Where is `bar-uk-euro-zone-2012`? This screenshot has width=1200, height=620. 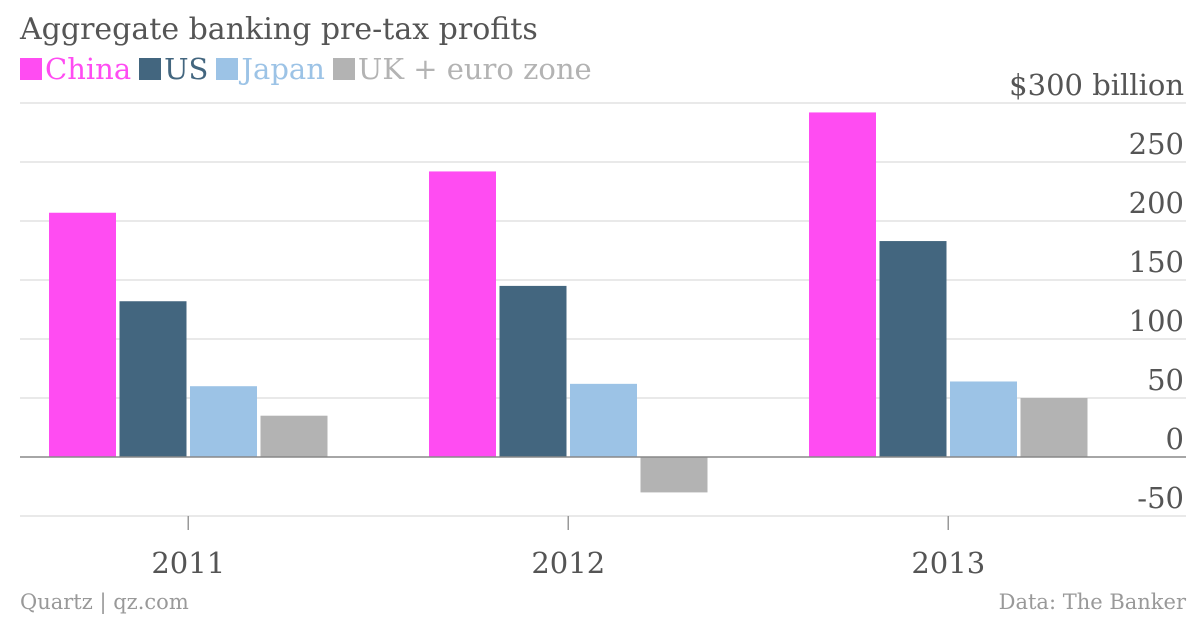 bar-uk-euro-zone-2012 is located at coordinates (674, 475).